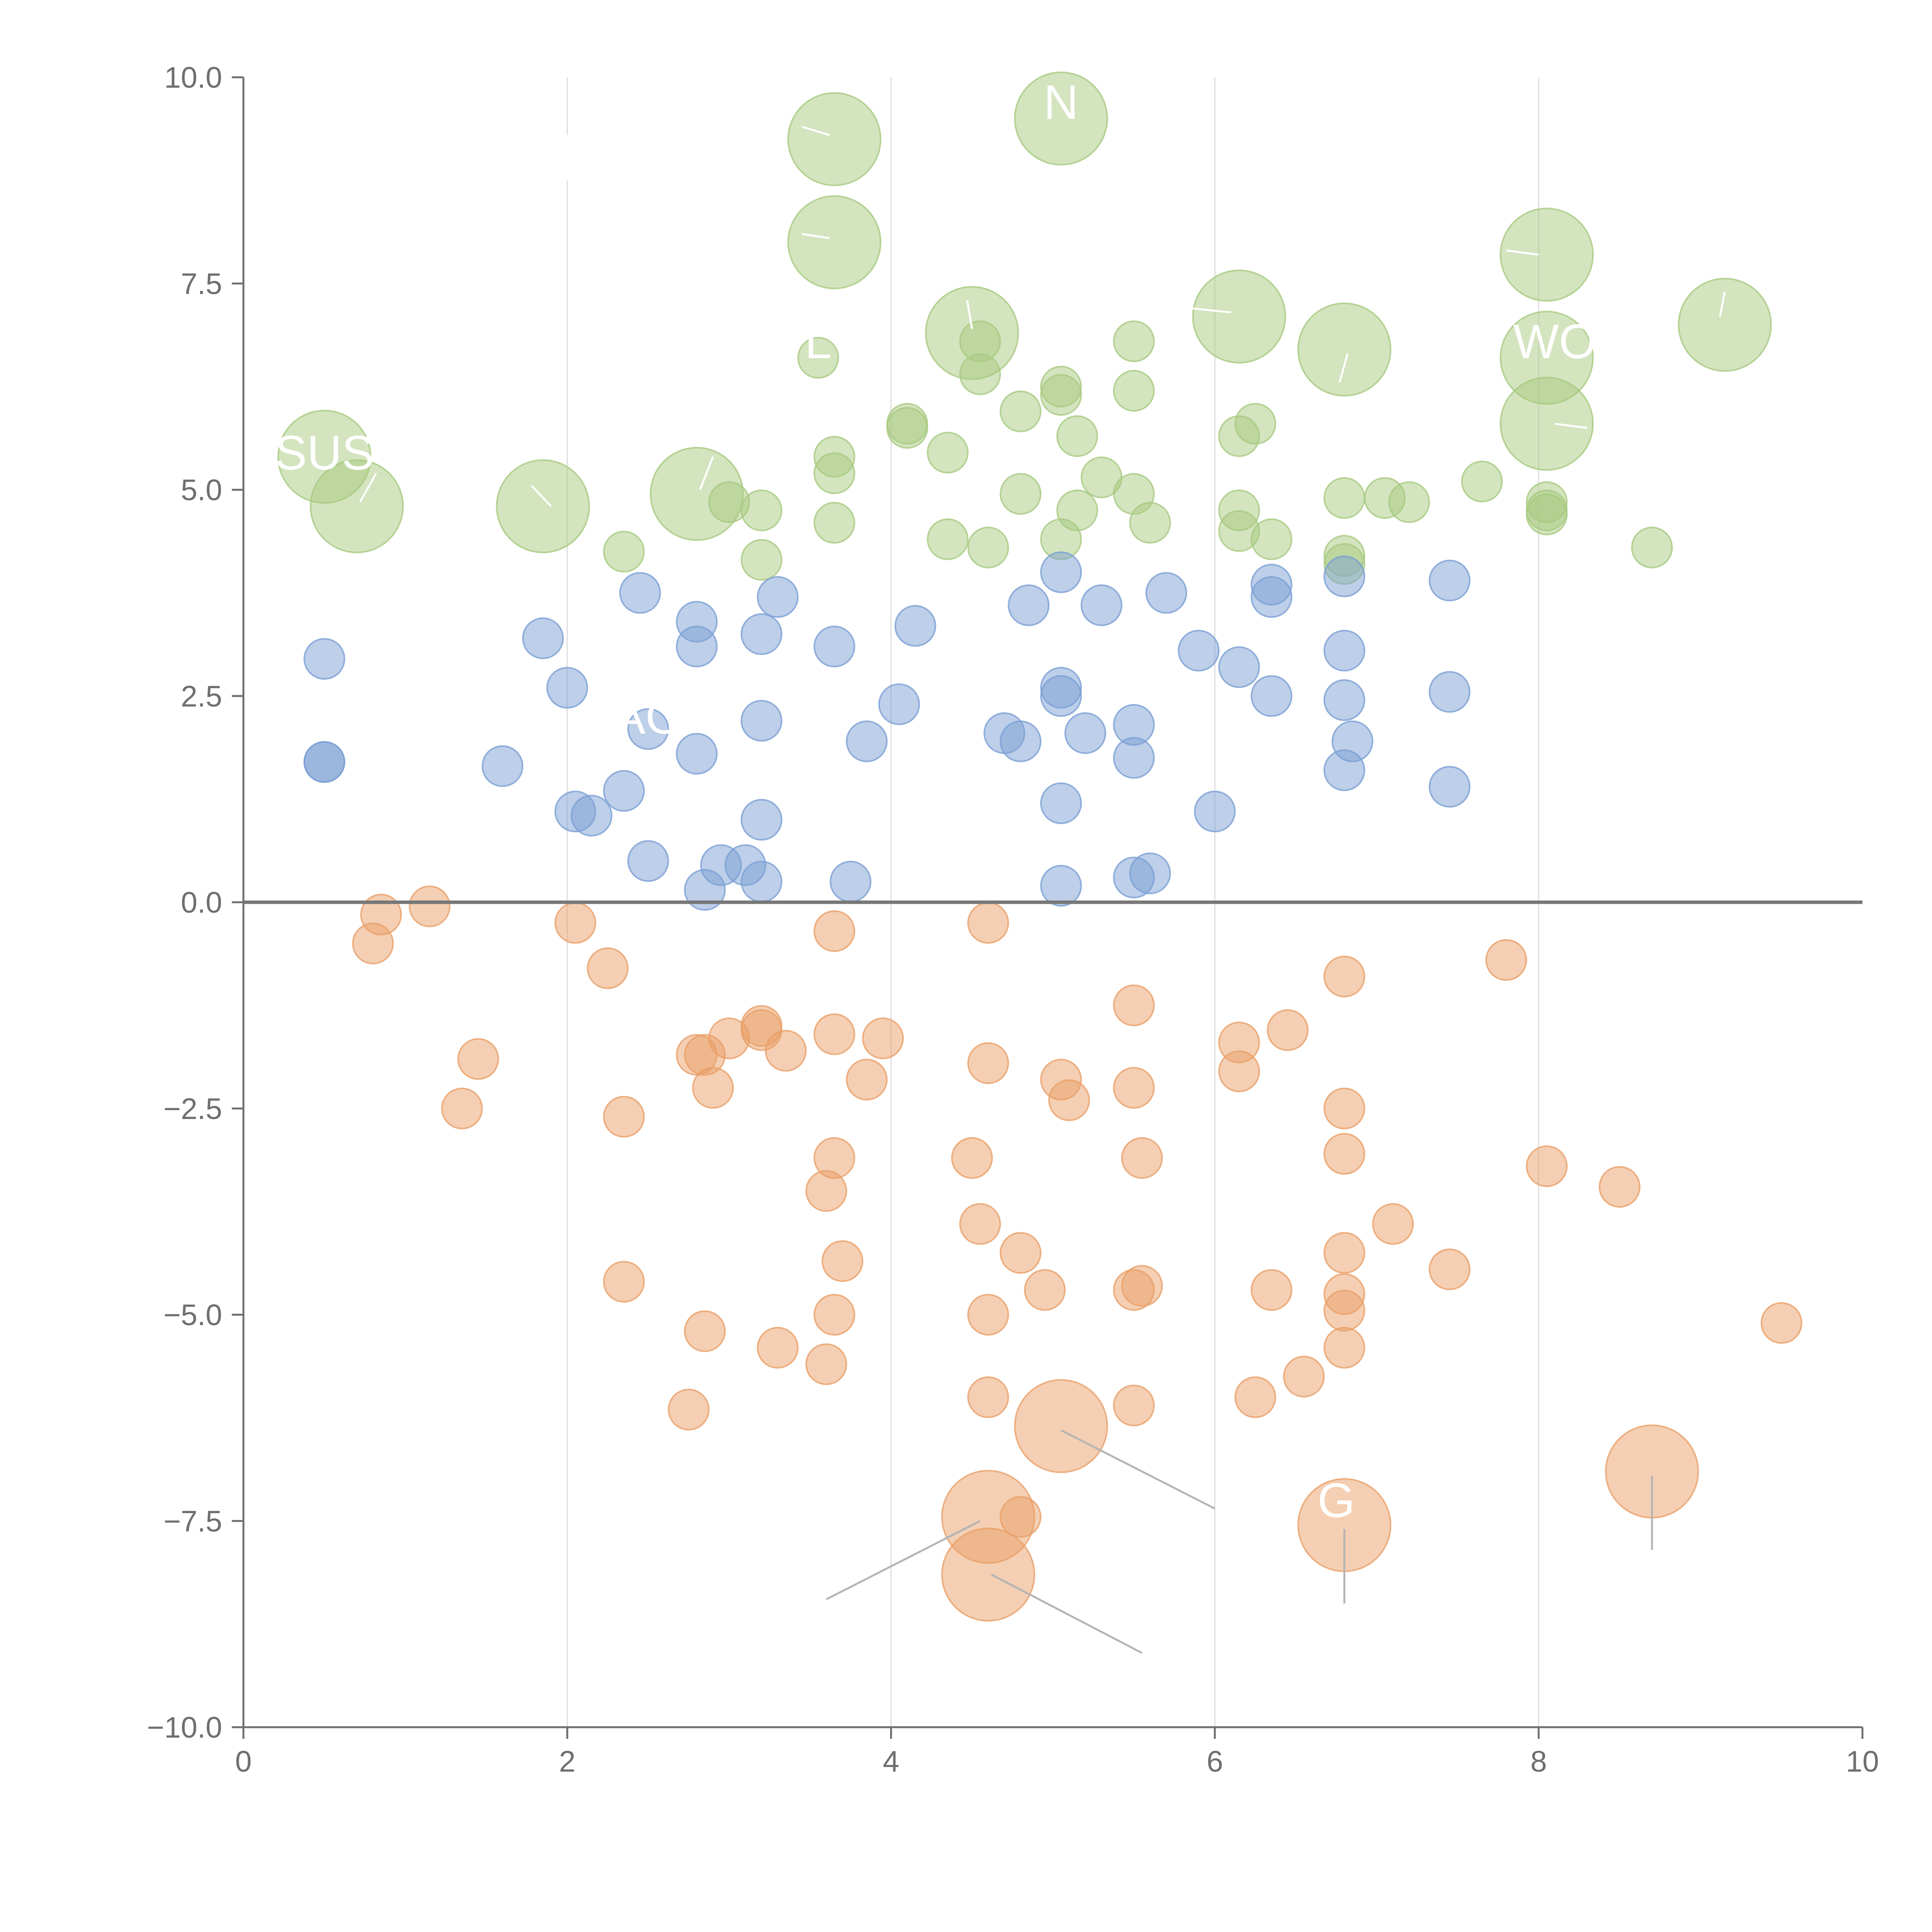  I want to click on bubble-label: N, so click(1061, 103).